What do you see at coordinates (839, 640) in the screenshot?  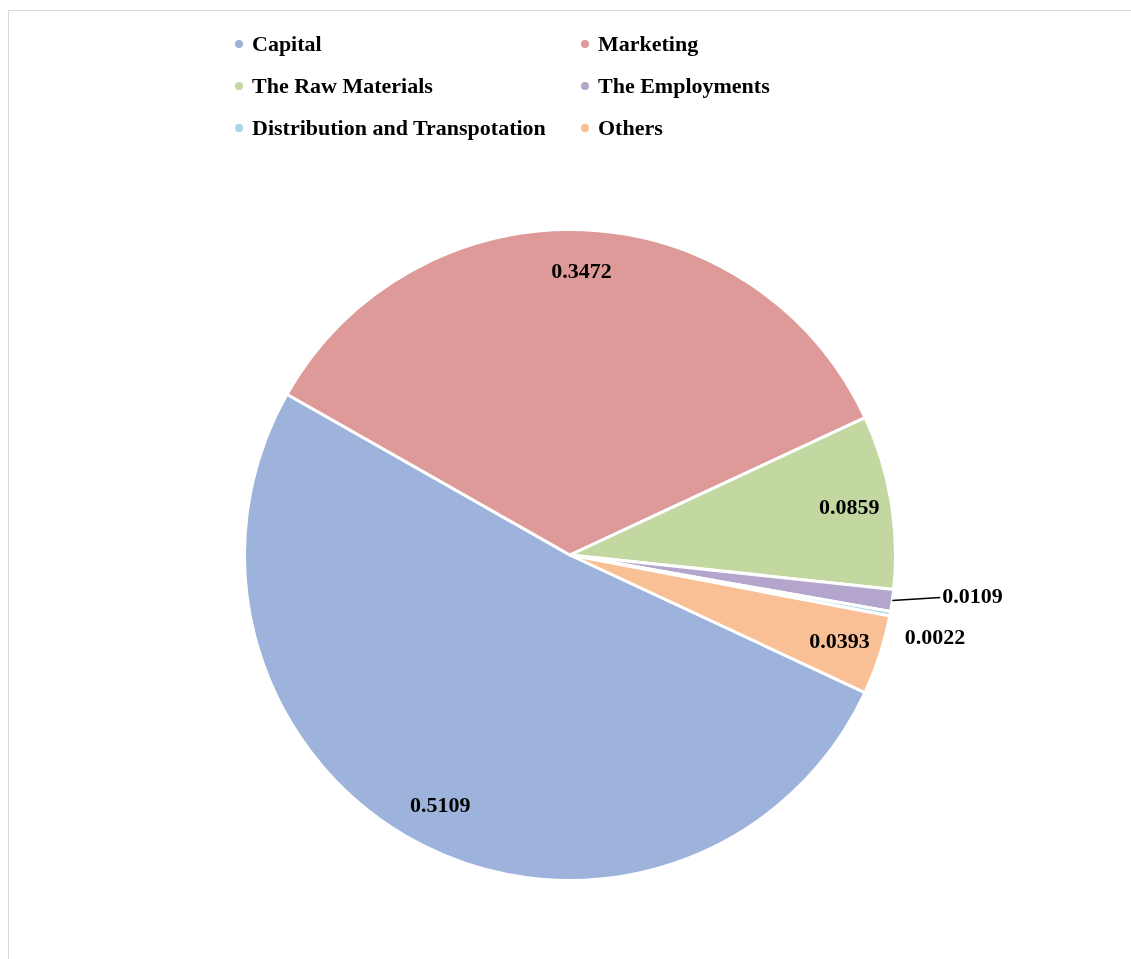 I see `data-label: 0.0393` at bounding box center [839, 640].